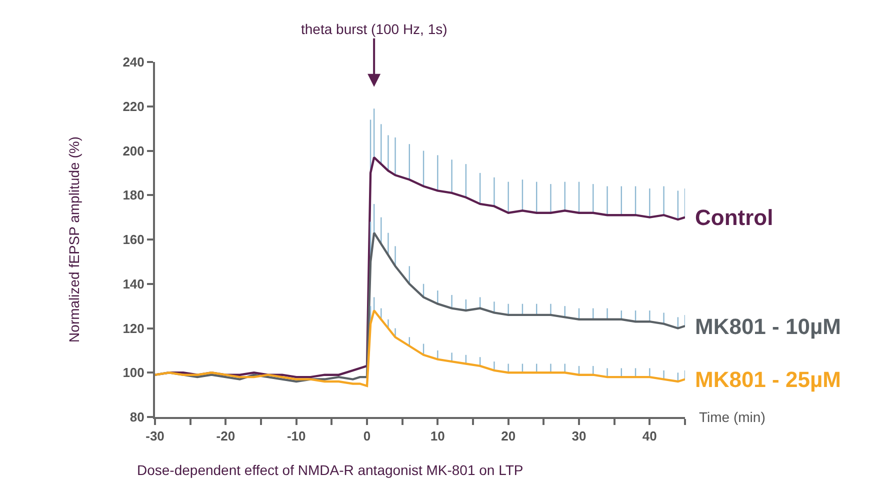 This screenshot has height=493, width=880. I want to click on x-tick-label: 40, so click(649, 436).